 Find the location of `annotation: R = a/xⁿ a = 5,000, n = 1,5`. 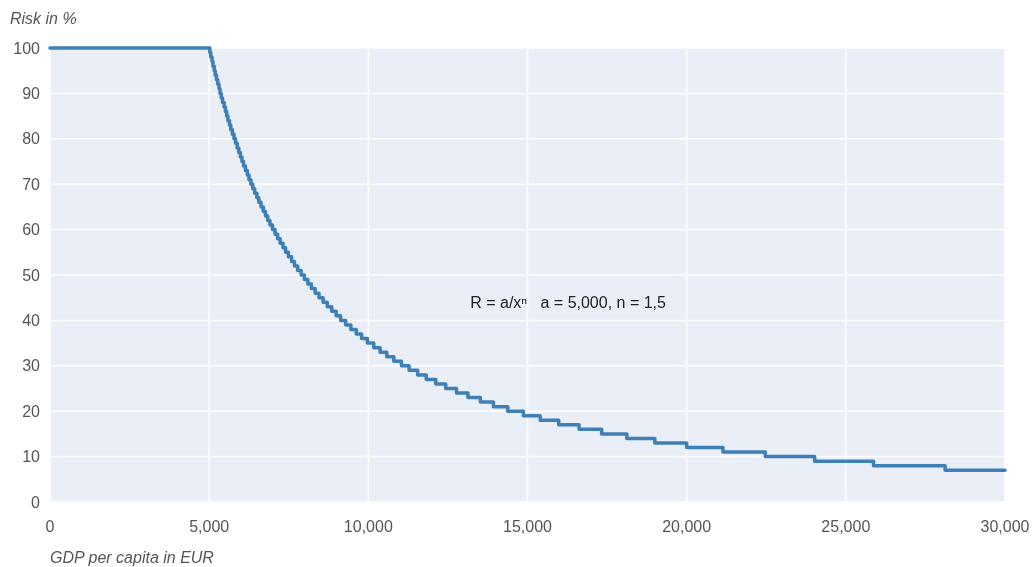

annotation: R = a/xⁿ a = 5,000, n = 1,5 is located at coordinates (568, 303).